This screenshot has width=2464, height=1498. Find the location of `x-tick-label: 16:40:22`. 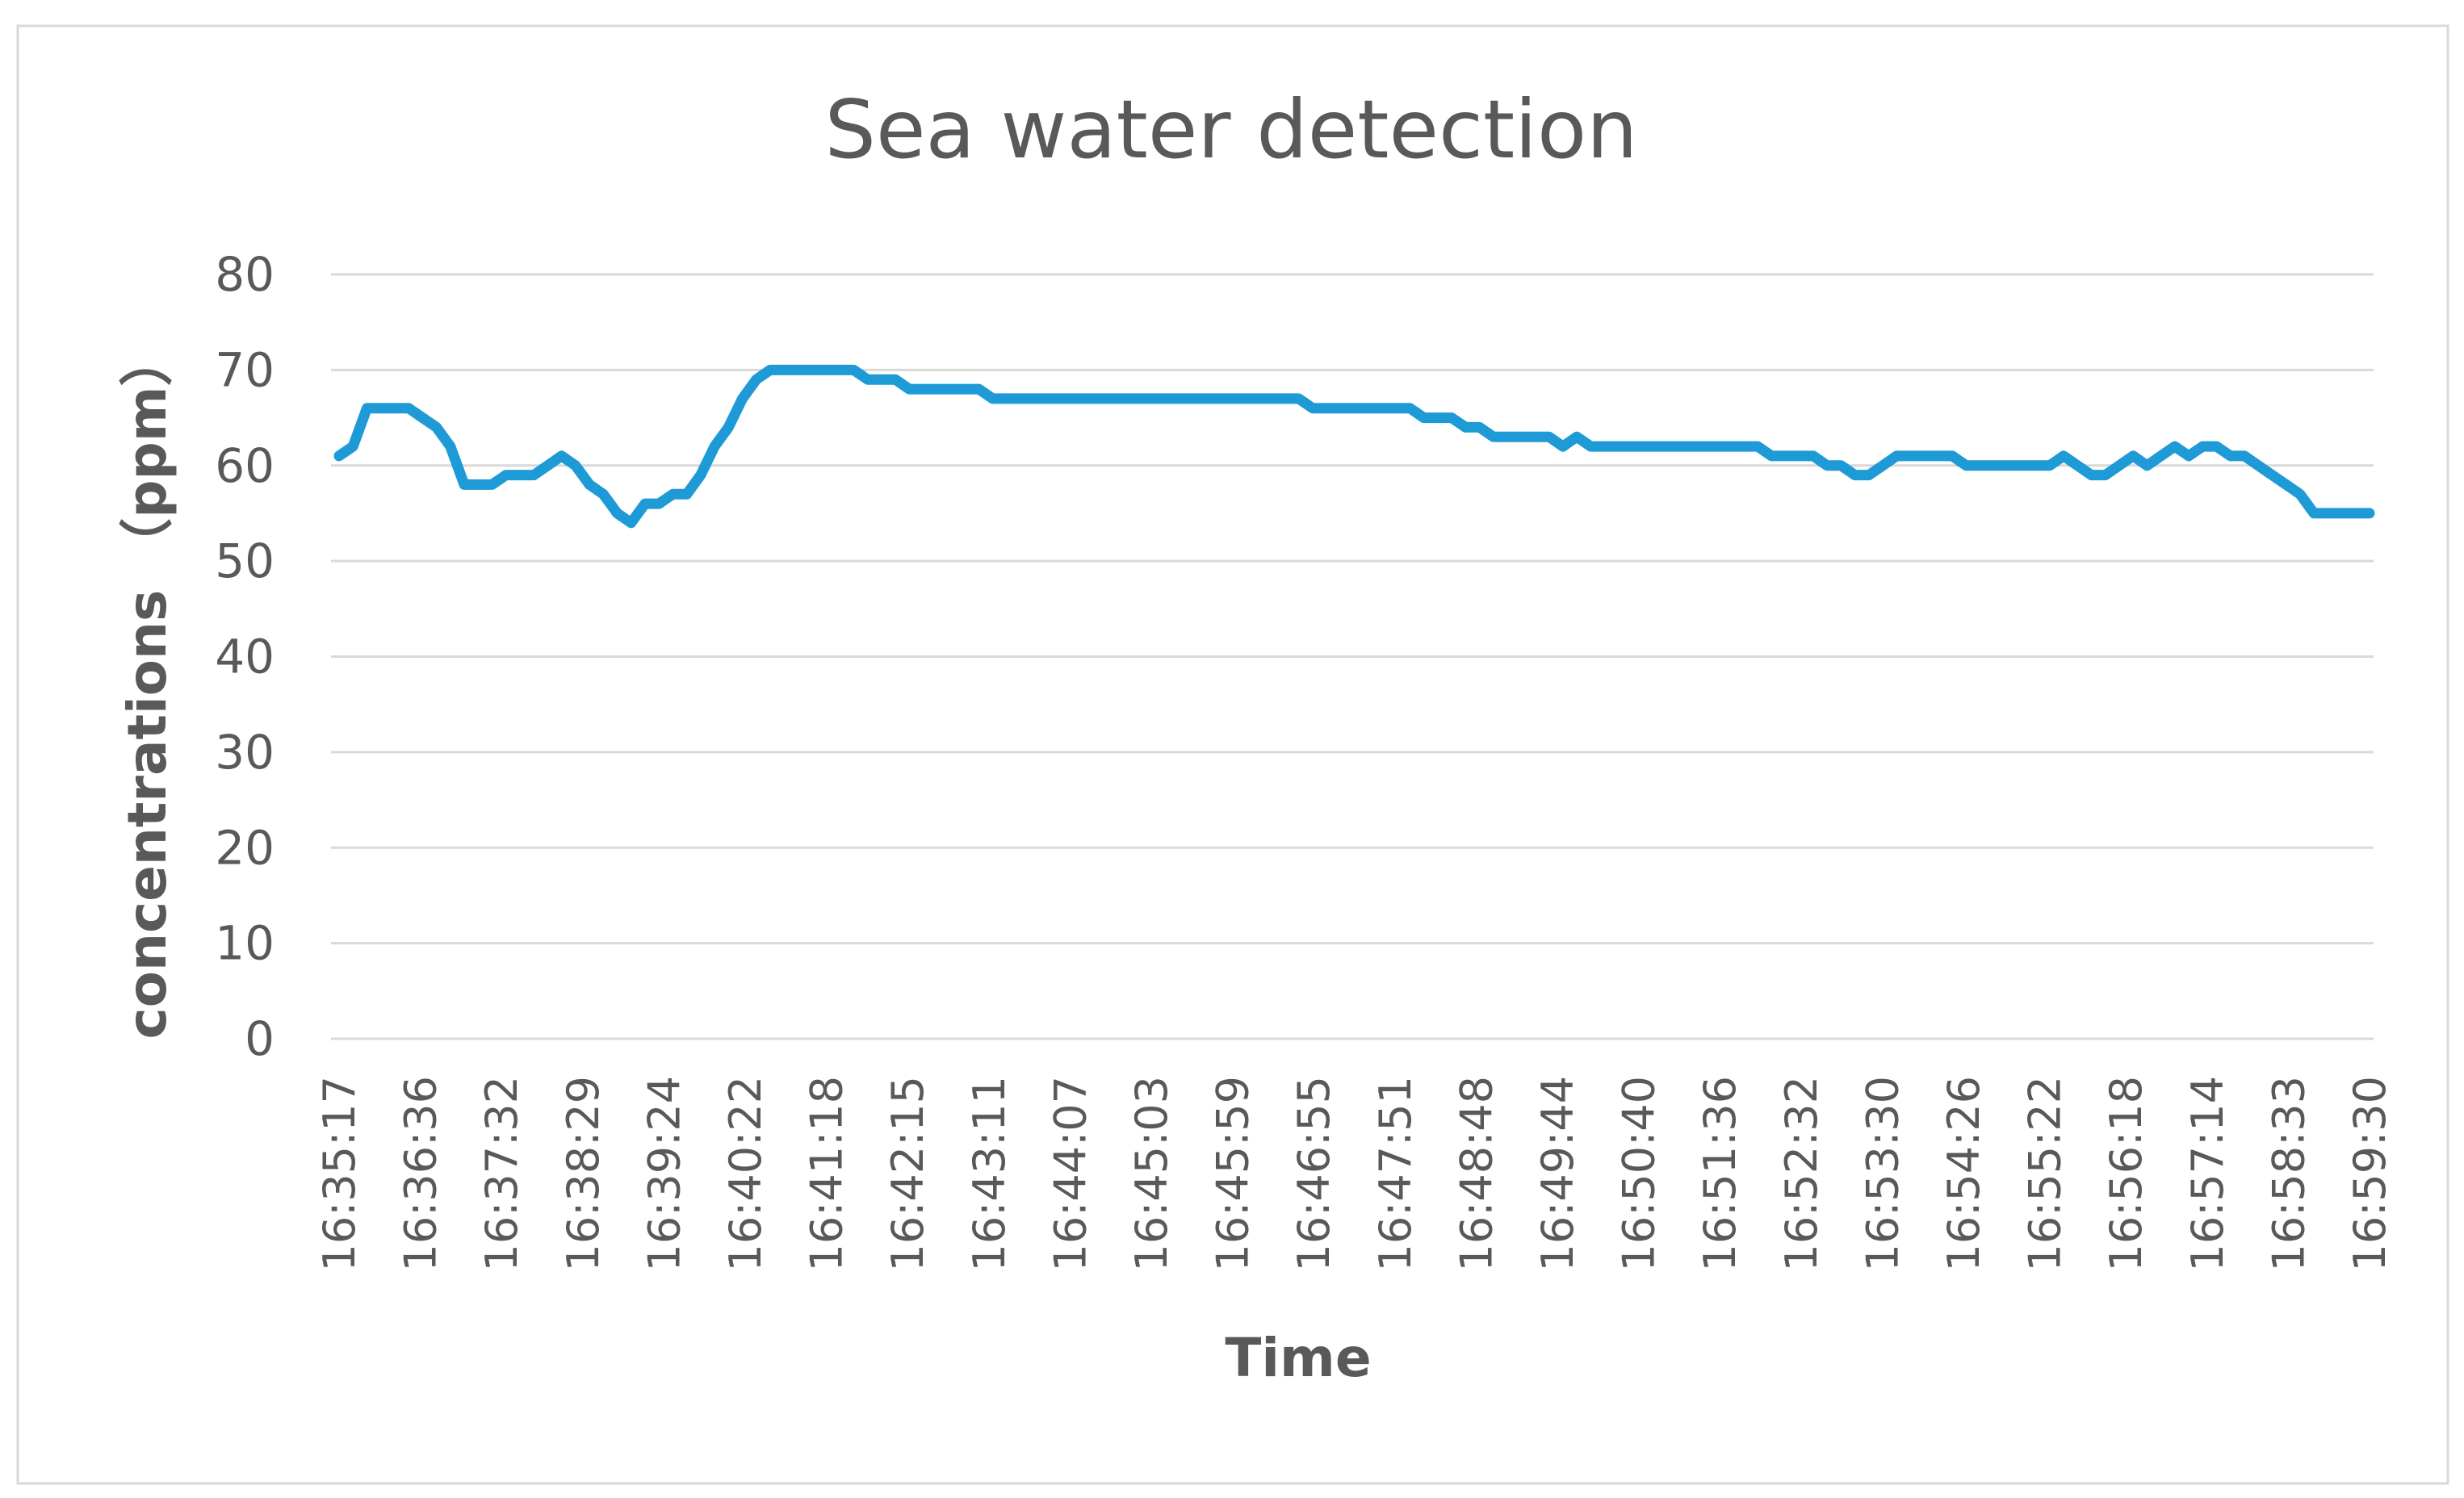

x-tick-label: 16:40:22 is located at coordinates (745, 1174).